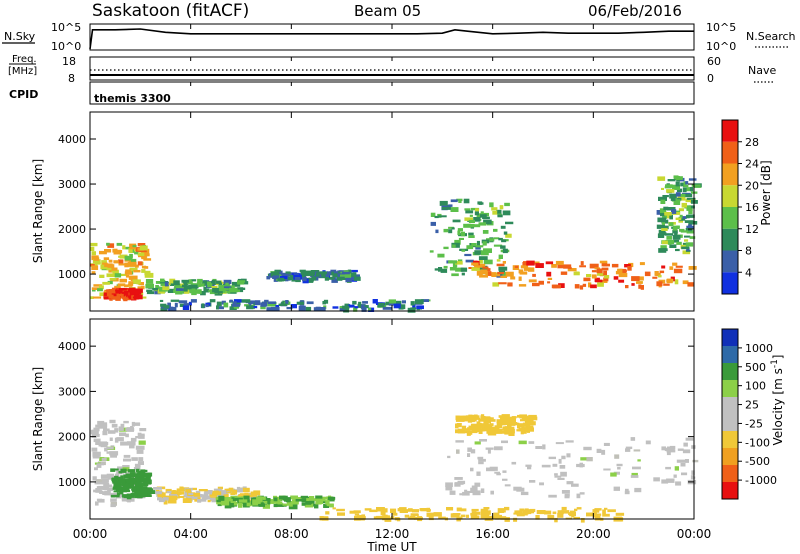 This screenshot has height=554, width=800. I want to click on colorbar-frame, so click(730, 414).